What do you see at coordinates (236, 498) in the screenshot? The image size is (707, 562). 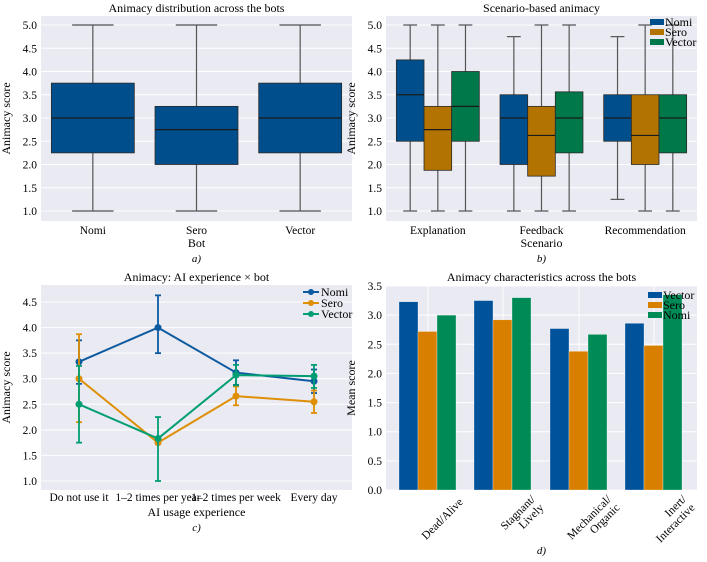 I see `x-tick-label: 1–2 times per week` at bounding box center [236, 498].